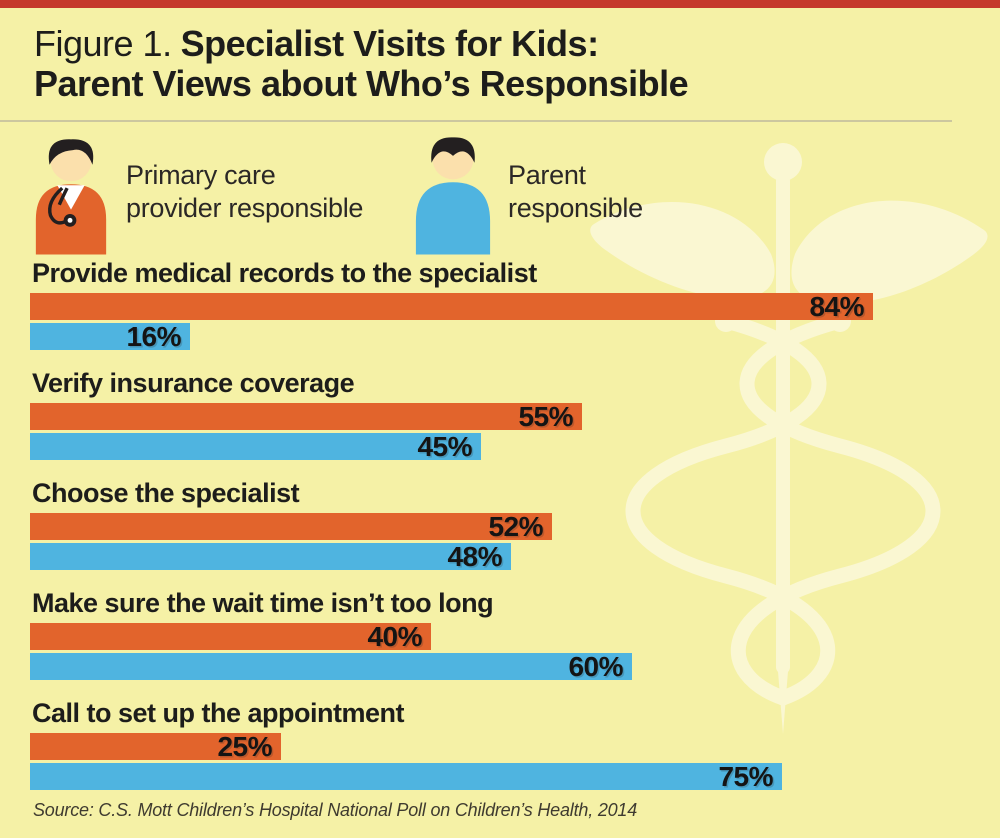 The image size is (1000, 838). What do you see at coordinates (575, 191) in the screenshot?
I see `legend-label-parent: Parent responsible` at bounding box center [575, 191].